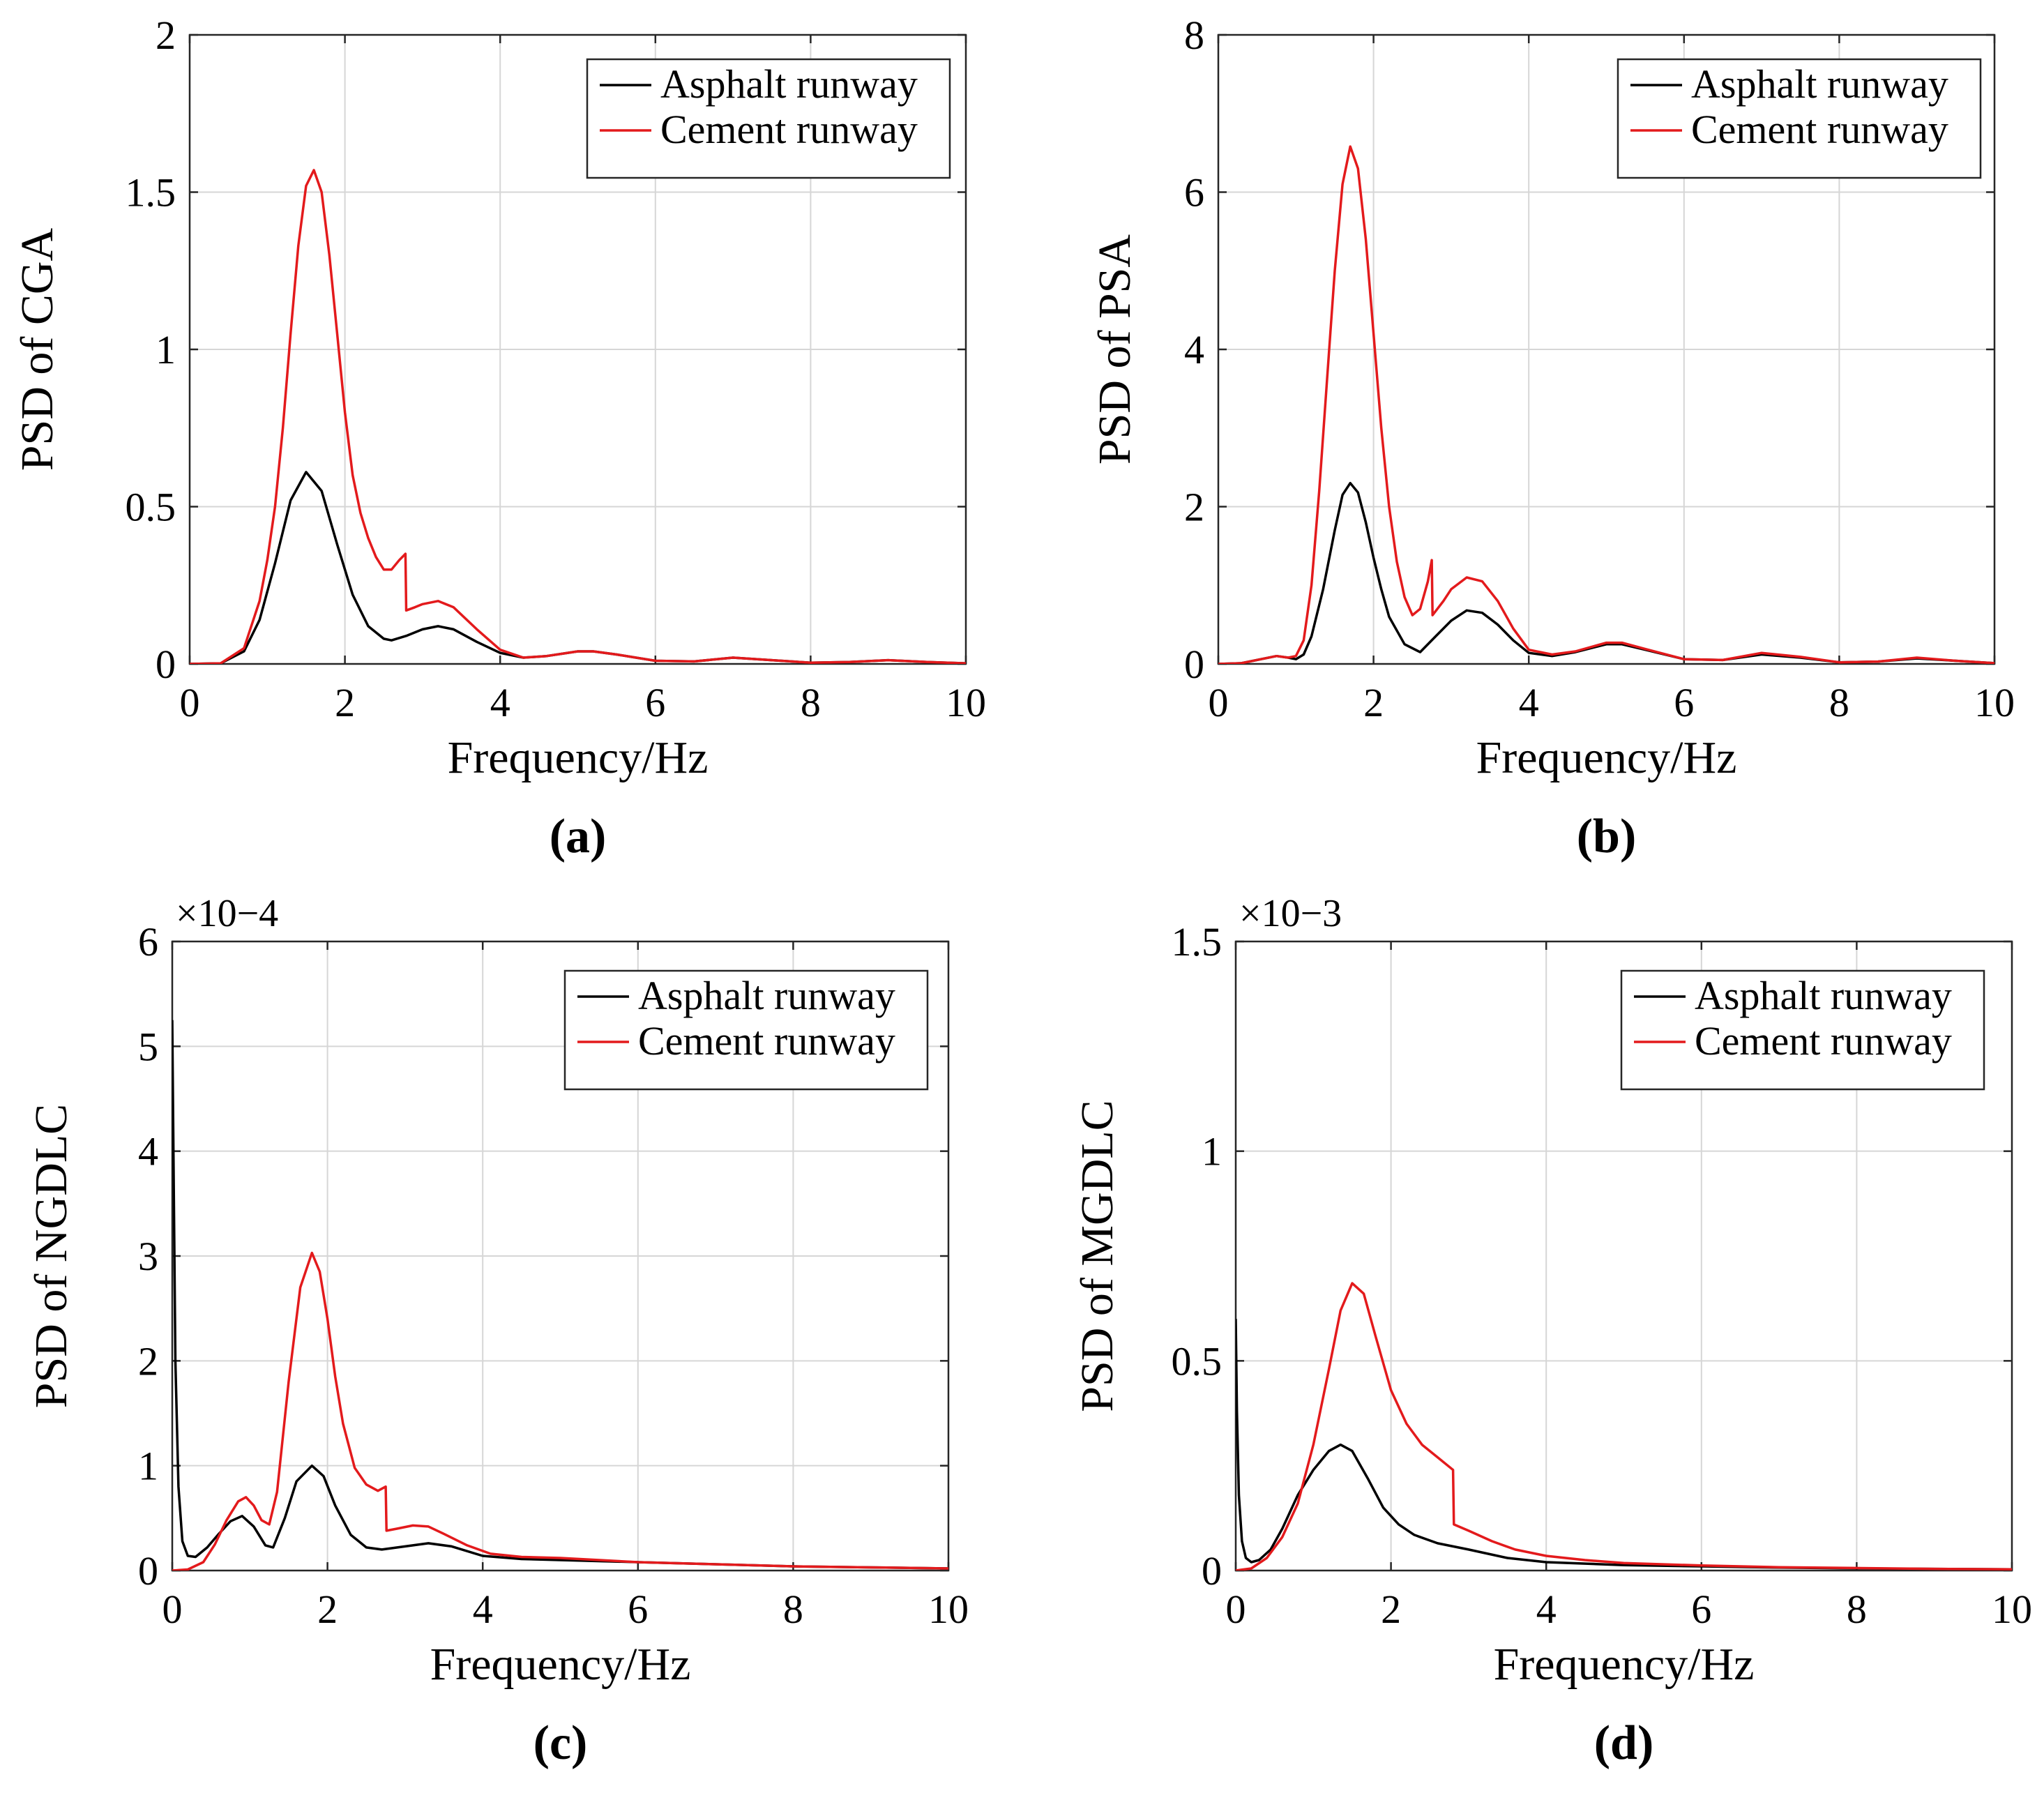 The width and height of the screenshot is (2044, 1793). I want to click on panel-caption: (c), so click(561, 1743).